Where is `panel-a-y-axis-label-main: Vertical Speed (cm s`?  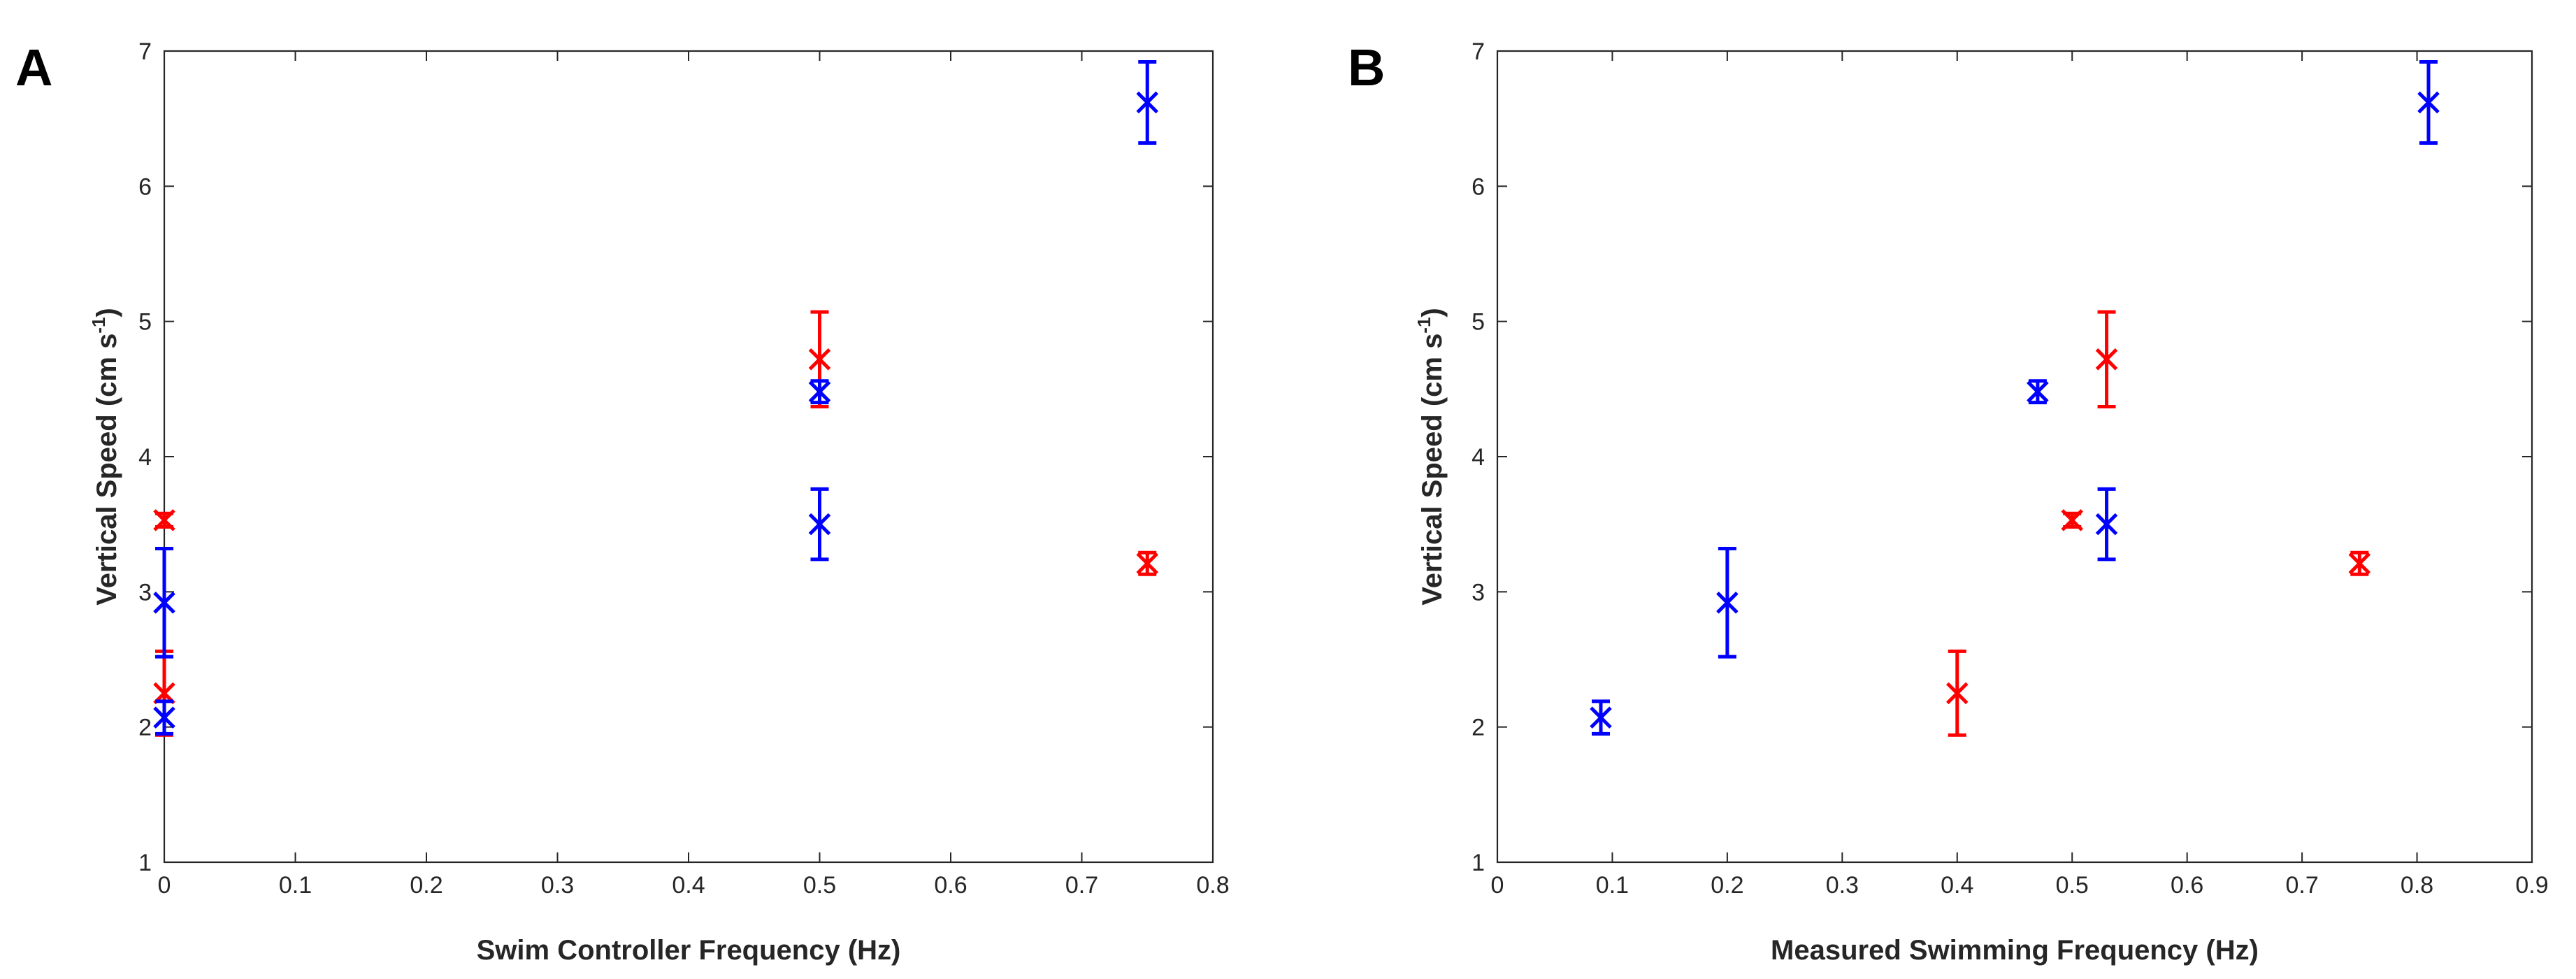 panel-a-y-axis-label-main: Vertical Speed (cm s is located at coordinates (107, 470).